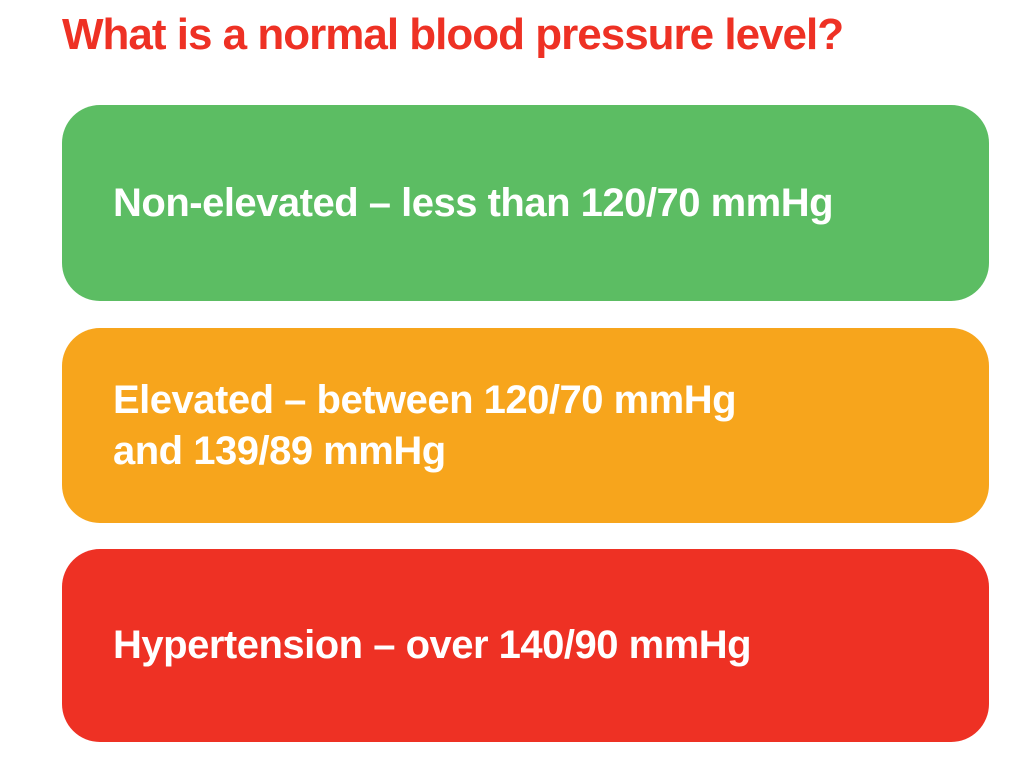 The width and height of the screenshot is (1016, 761). What do you see at coordinates (473, 202) in the screenshot?
I see `card-non-elevated-label: Non-elevated – less than 120/70 mmHg` at bounding box center [473, 202].